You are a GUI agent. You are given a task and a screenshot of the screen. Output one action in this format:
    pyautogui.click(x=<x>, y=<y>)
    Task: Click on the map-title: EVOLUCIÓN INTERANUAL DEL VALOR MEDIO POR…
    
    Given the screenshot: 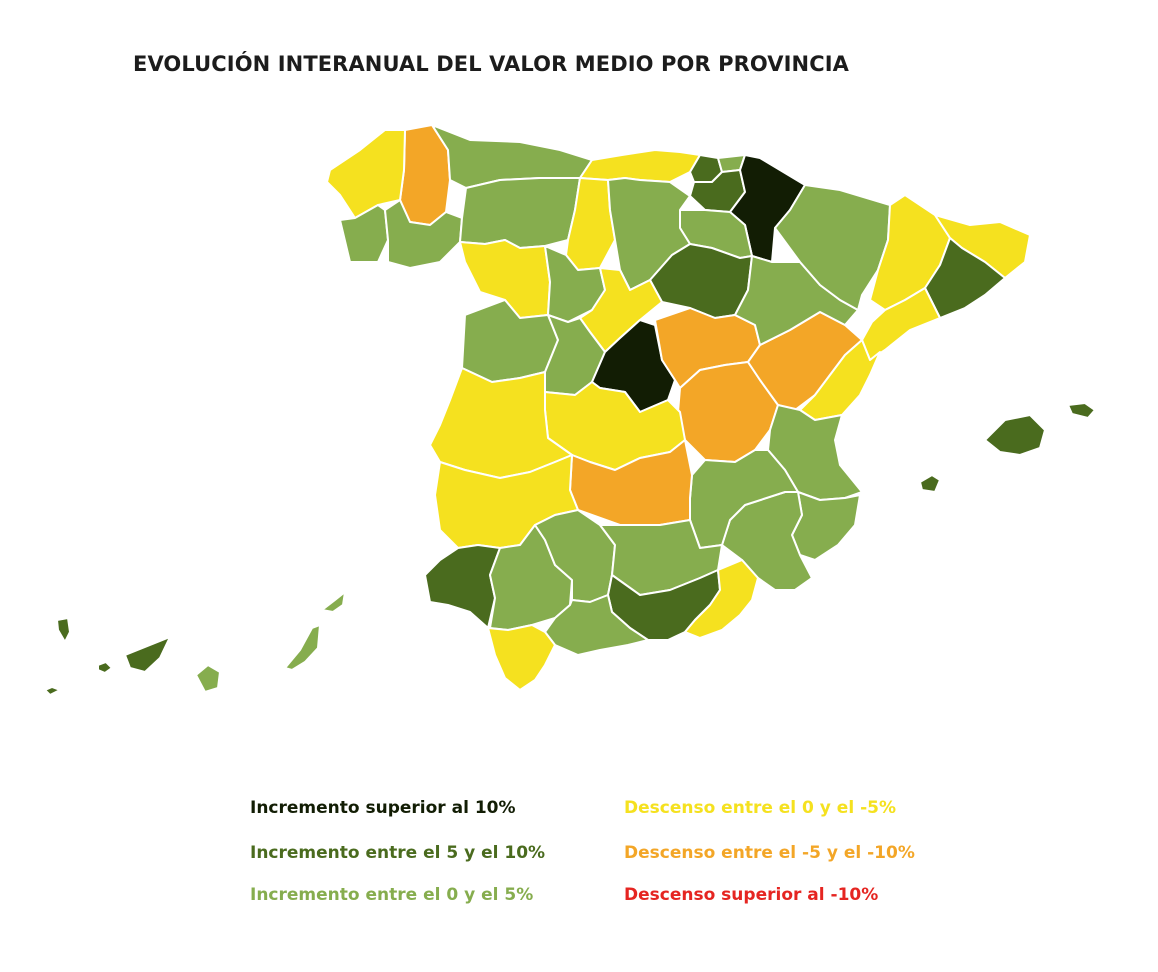 What is the action you would take?
    pyautogui.click(x=491, y=64)
    